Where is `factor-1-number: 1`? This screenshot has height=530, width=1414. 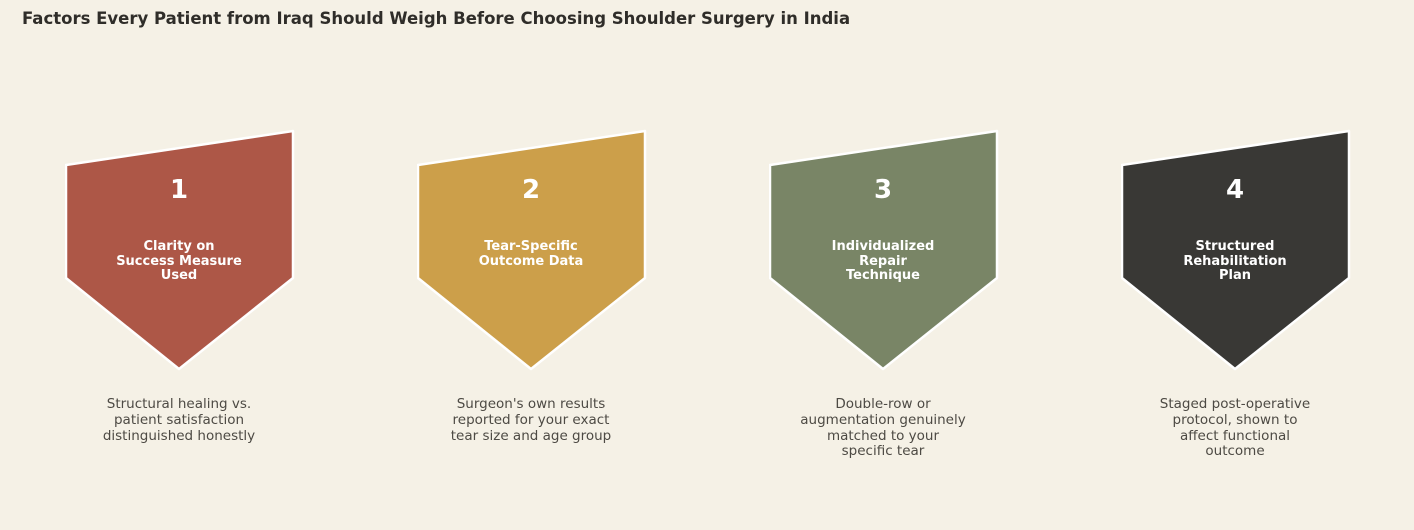
factor-1-number: 1 is located at coordinates (179, 190).